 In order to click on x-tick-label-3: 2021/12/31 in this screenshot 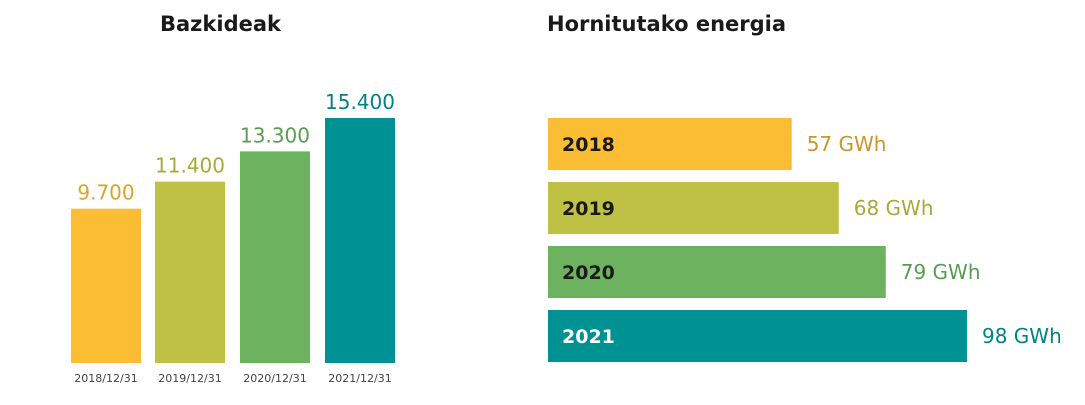, I will do `click(359, 378)`.